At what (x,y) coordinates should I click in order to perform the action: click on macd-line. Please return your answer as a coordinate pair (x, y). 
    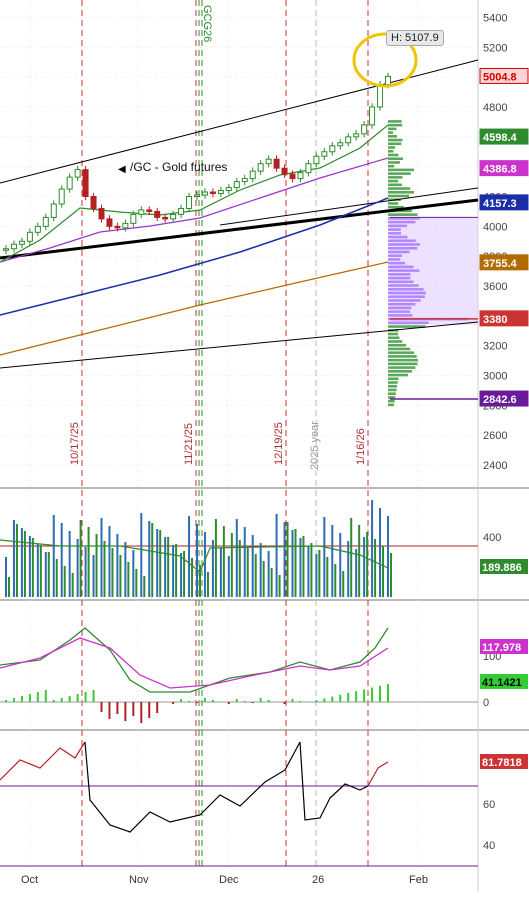
    Looking at the image, I should click on (194, 660).